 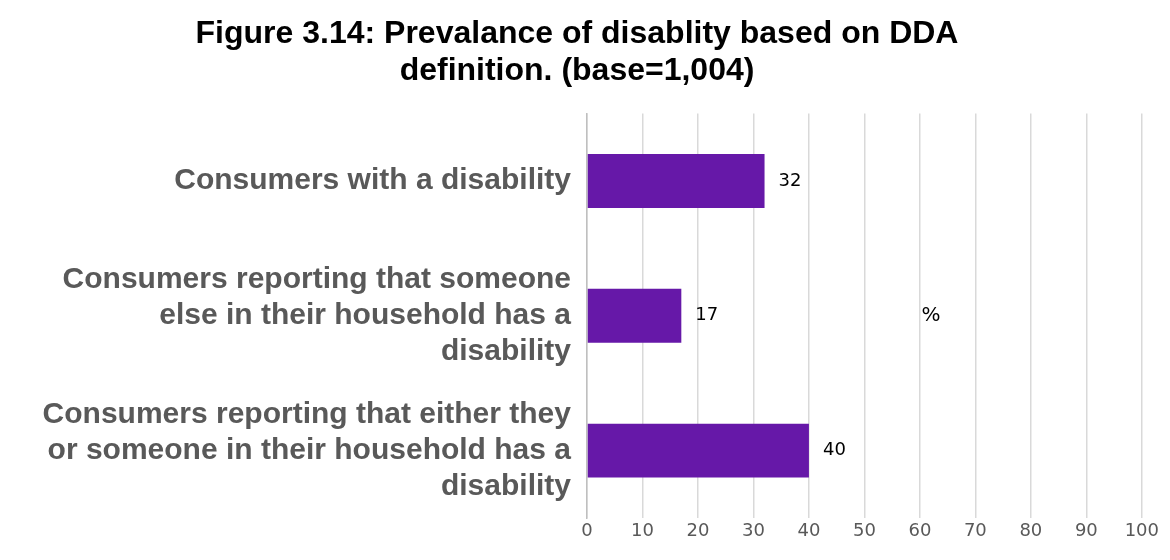 I want to click on x-tick-label: 100, so click(x=1141, y=530).